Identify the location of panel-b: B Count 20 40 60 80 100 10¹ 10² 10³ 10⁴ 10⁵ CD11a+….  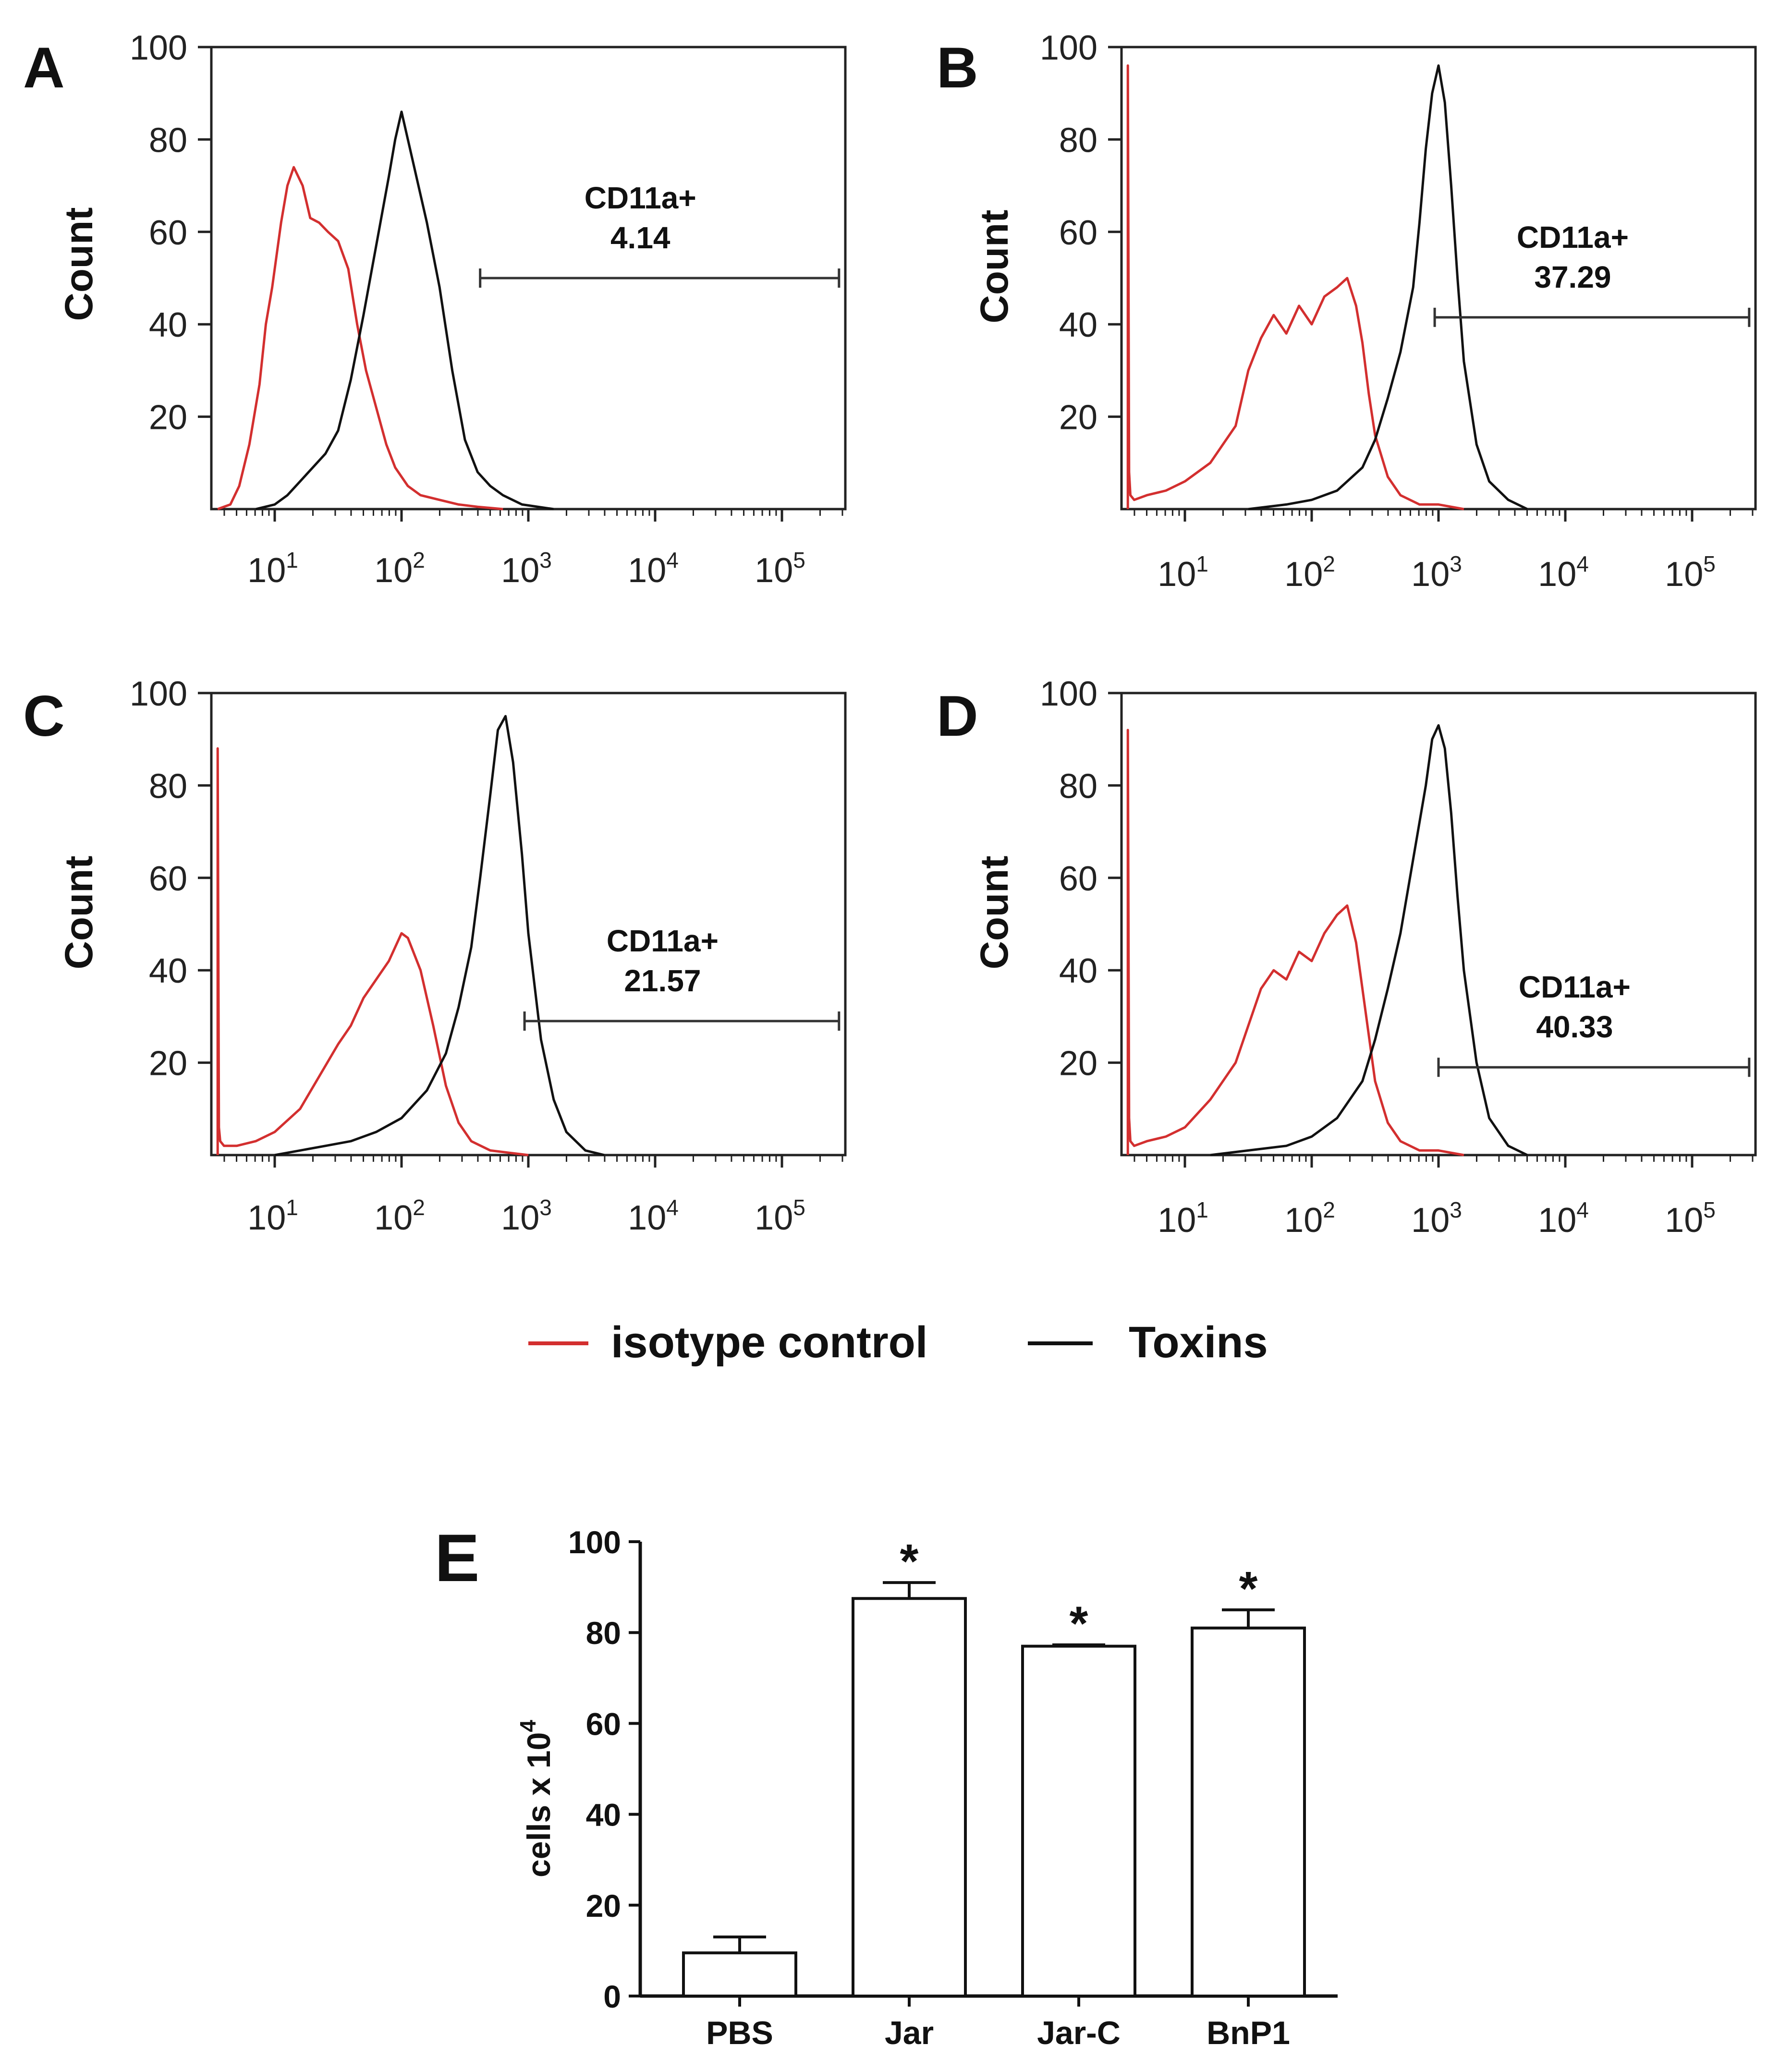
(1347, 311).